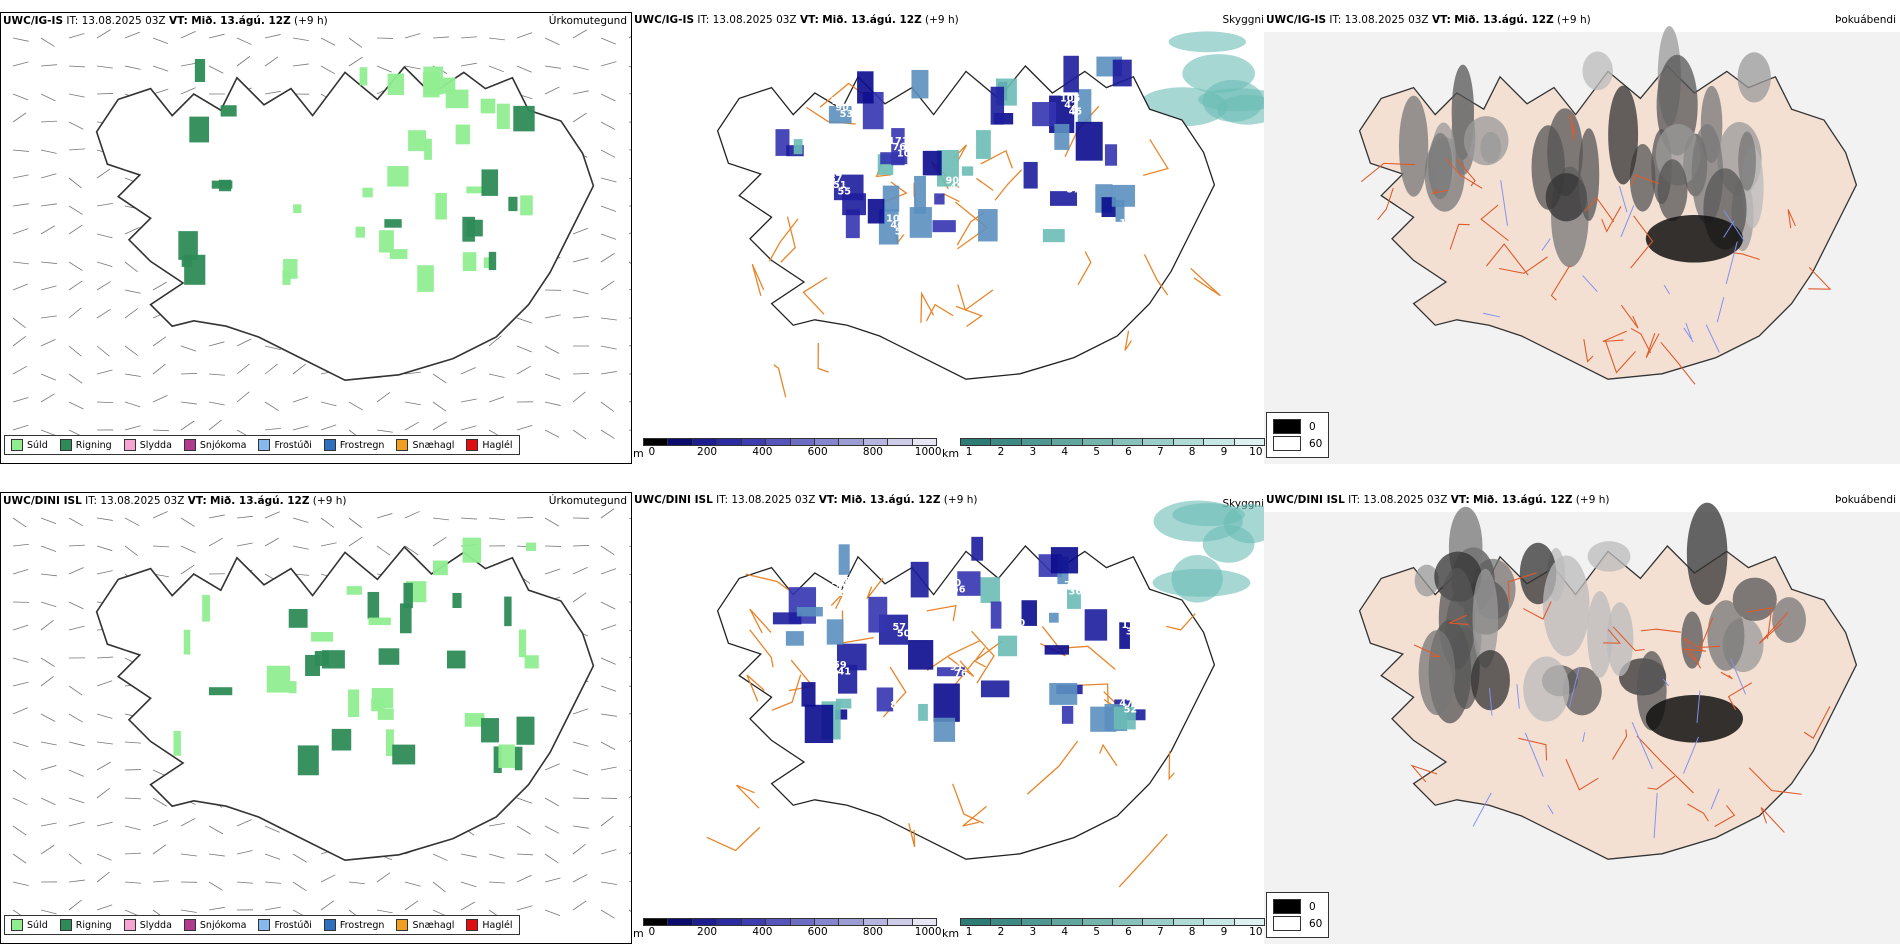 The height and width of the screenshot is (950, 1900). I want to click on visibility-cell, so click(1207, 42).